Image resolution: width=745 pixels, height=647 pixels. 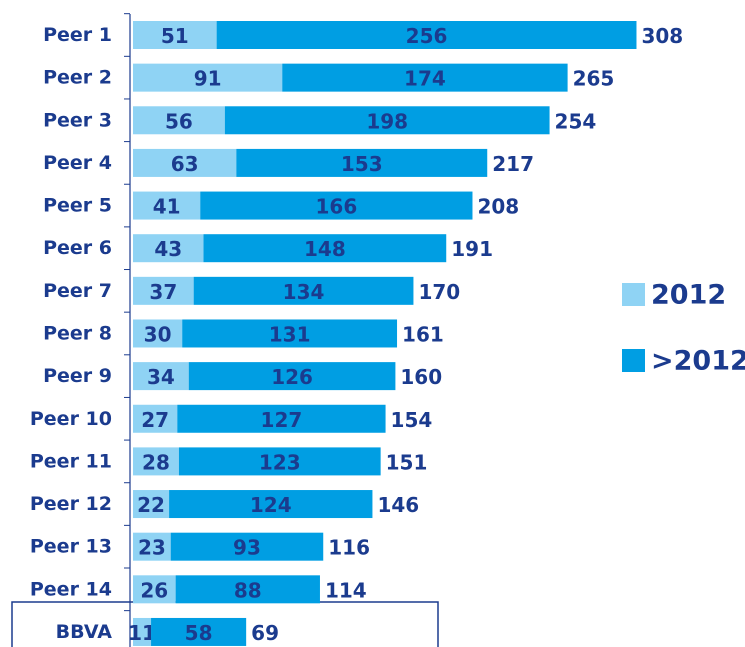 What do you see at coordinates (398, 505) in the screenshot?
I see `total-label: 146` at bounding box center [398, 505].